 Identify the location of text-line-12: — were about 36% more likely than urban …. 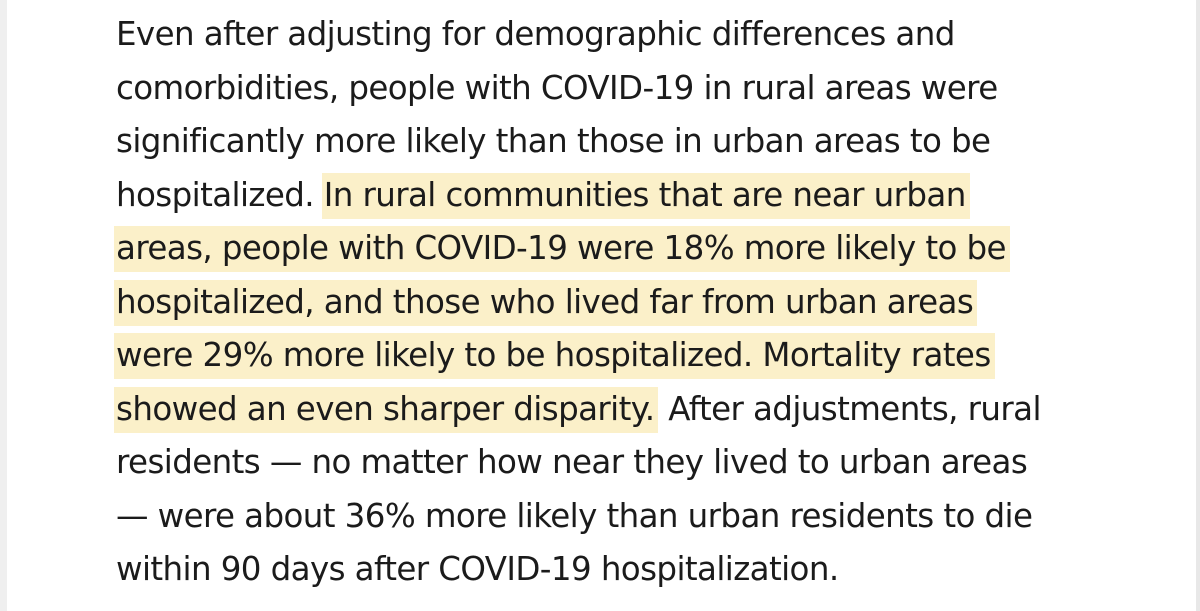
(574, 515).